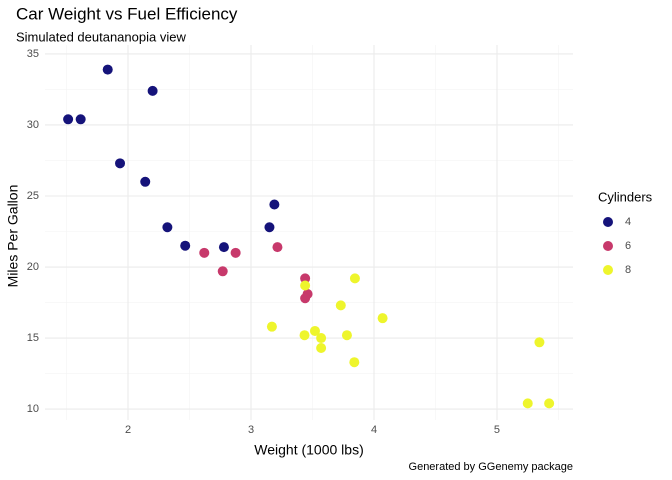 The image size is (672, 480). Describe the element at coordinates (13, 236) in the screenshot. I see `y-axis-label: Miles Per Gallon` at that location.